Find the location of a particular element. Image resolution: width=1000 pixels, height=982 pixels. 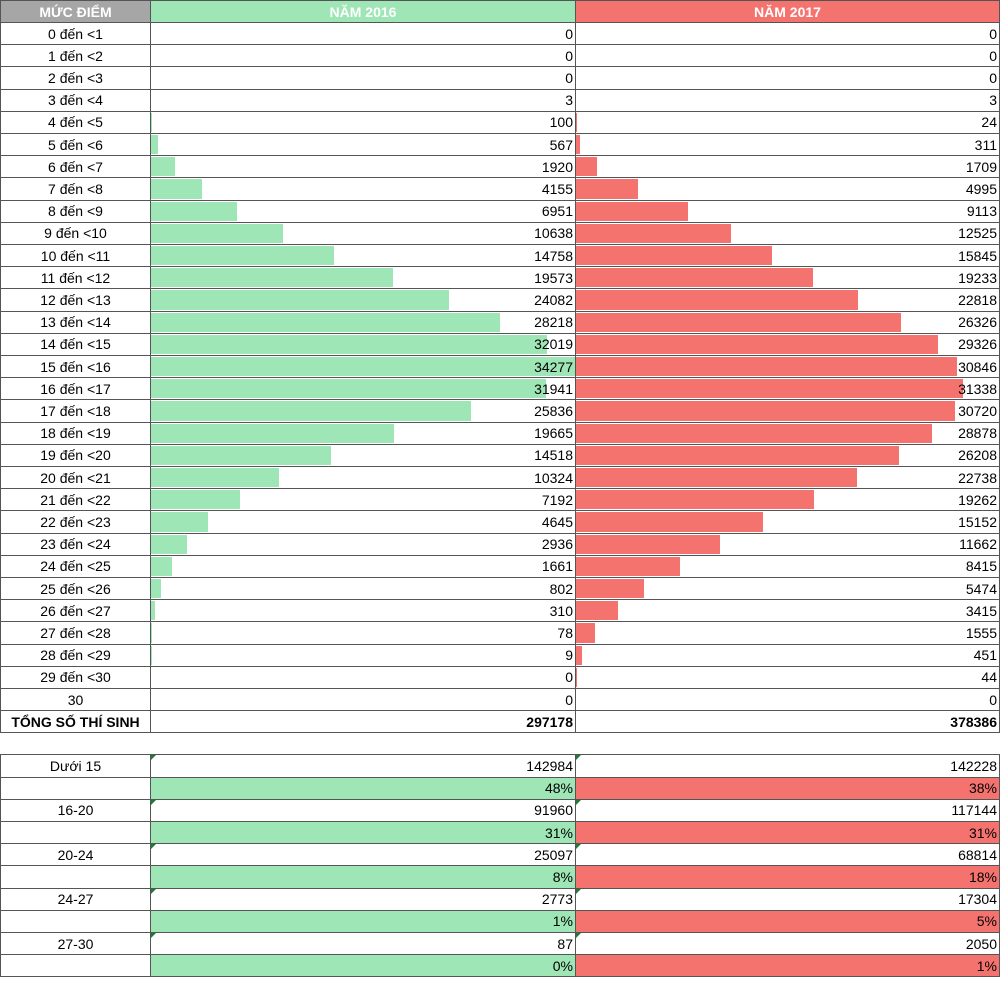

summary-2017-count-cell: 117144 is located at coordinates (788, 810).